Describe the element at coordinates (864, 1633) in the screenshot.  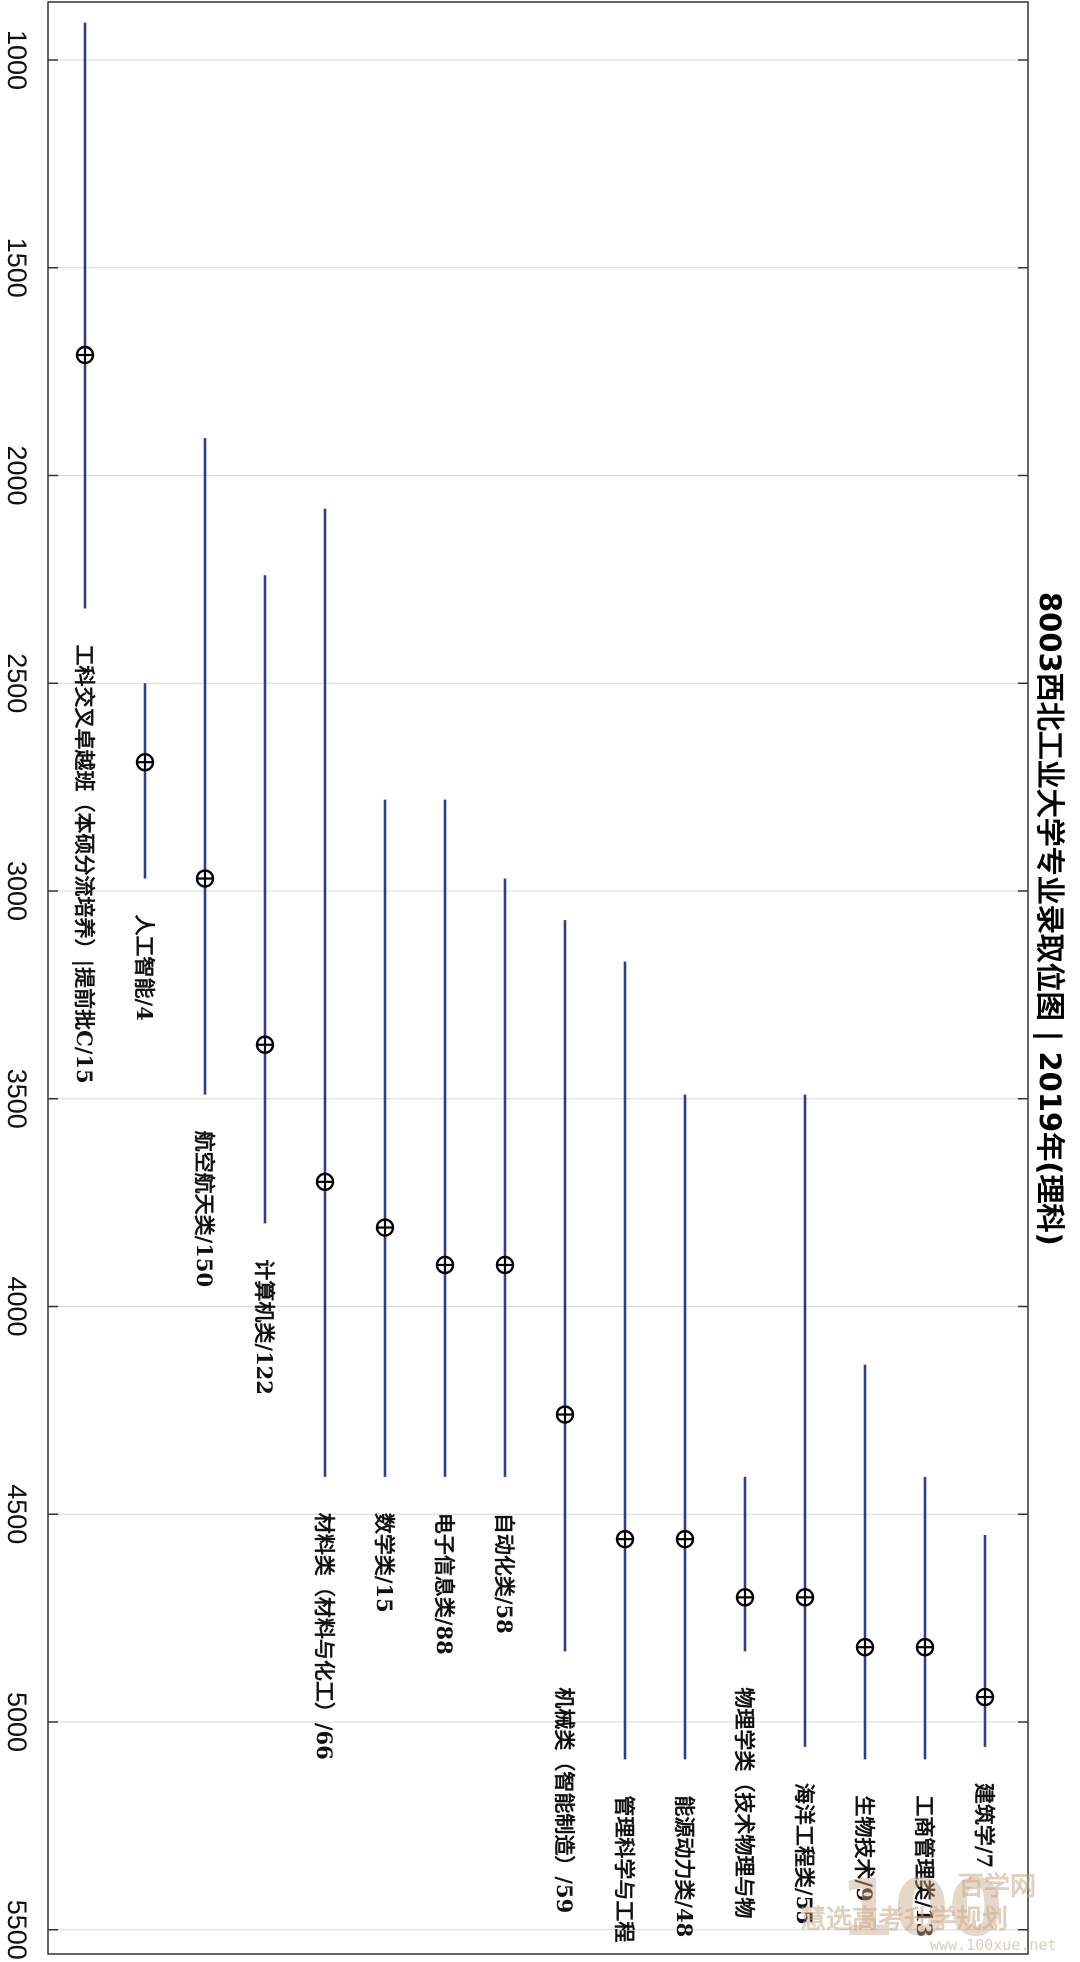
I see `range-item: 生物技术/9` at that location.